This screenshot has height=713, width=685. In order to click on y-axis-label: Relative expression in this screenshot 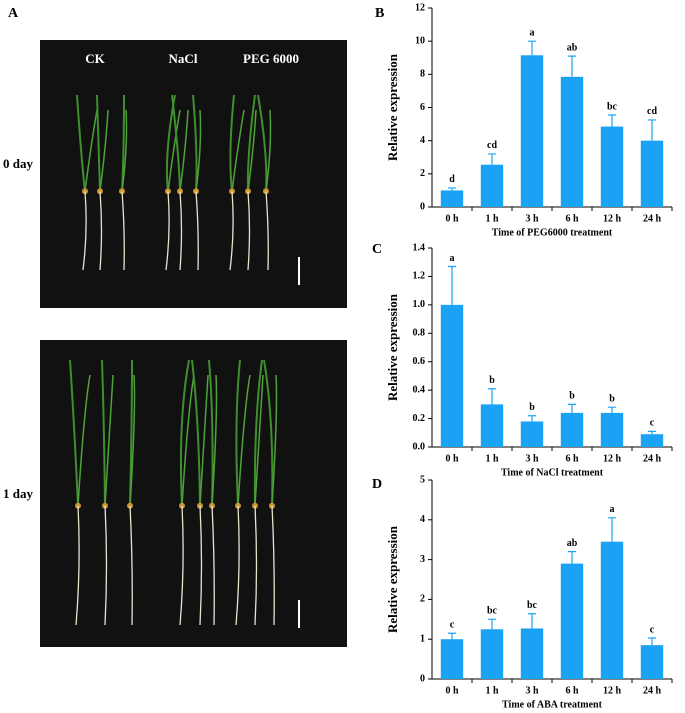, I will do `click(392, 347)`.